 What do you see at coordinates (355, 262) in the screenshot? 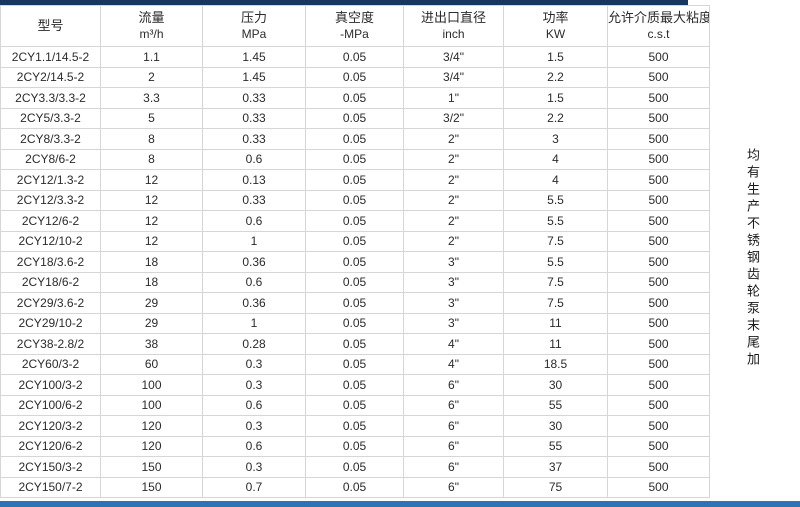
I see `table-row: 2CY18/3.6-2 18 0.36 0.05 3" 5.5 500` at bounding box center [355, 262].